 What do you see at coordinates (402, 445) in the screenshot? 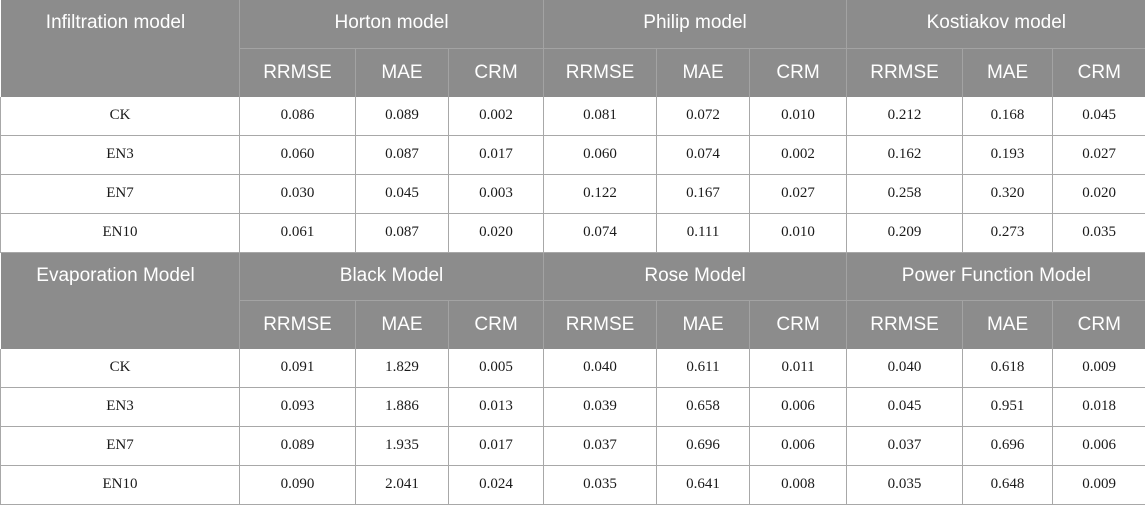
I see `table-cell: 1.935` at bounding box center [402, 445].